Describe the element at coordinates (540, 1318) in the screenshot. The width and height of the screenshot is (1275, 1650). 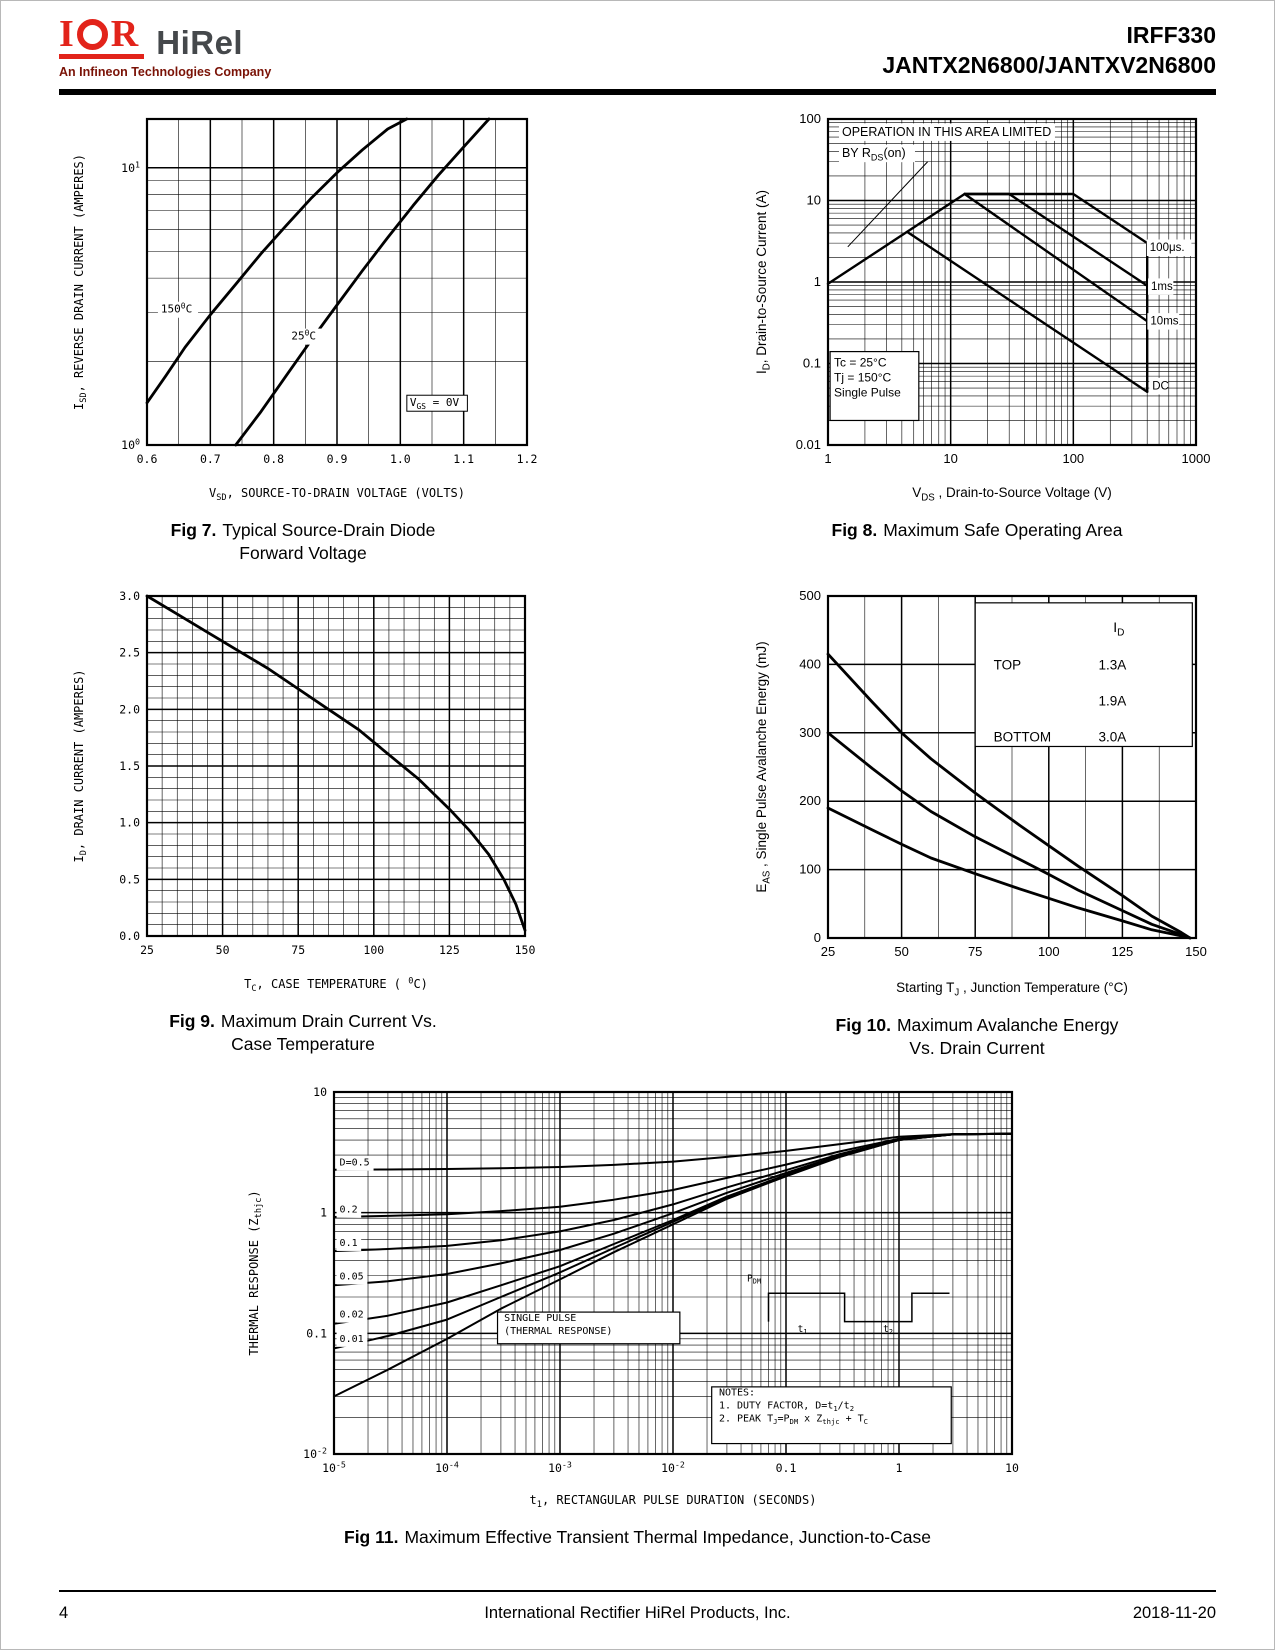
I see `svg-text: SINGLE PULSE` at that location.